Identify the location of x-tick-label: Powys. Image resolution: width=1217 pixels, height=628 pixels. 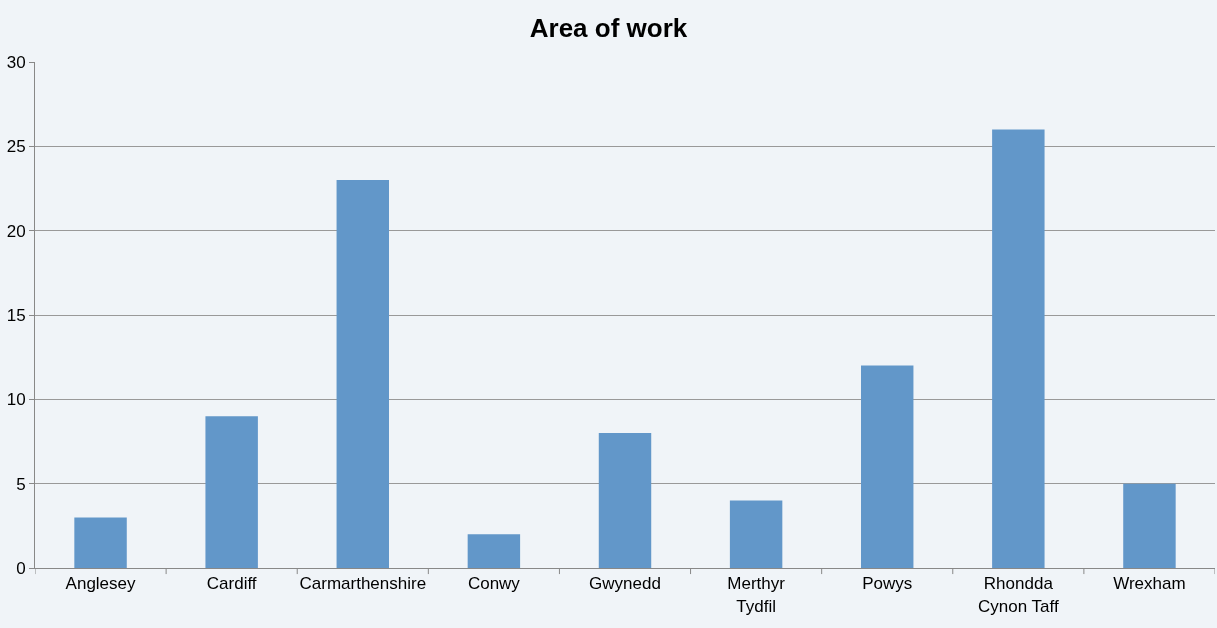
(887, 584).